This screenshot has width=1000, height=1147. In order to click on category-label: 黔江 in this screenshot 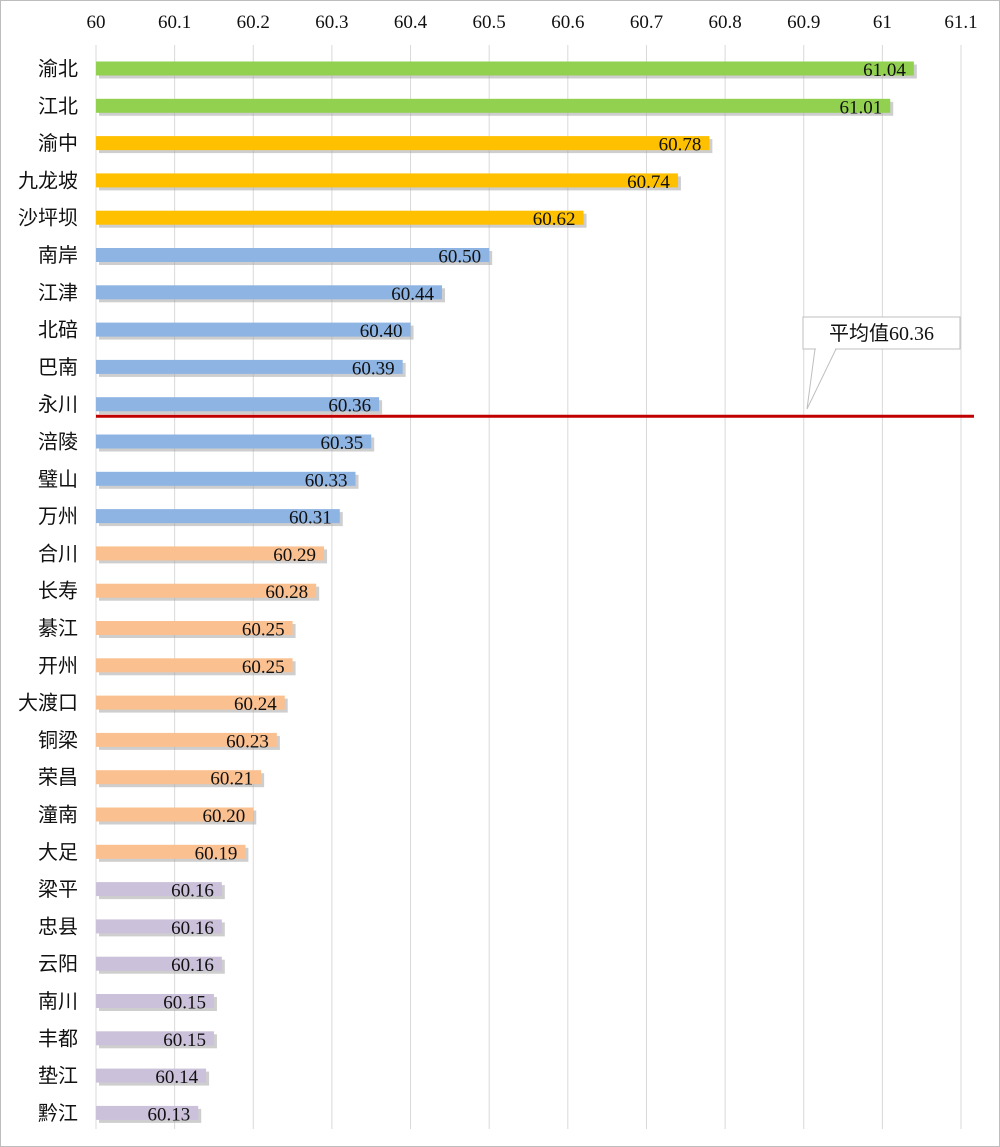, I will do `click(58, 1113)`.